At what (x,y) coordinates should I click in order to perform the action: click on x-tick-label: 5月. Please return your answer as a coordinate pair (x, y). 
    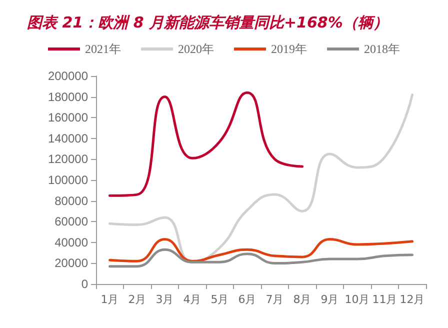
    Looking at the image, I should click on (219, 299).